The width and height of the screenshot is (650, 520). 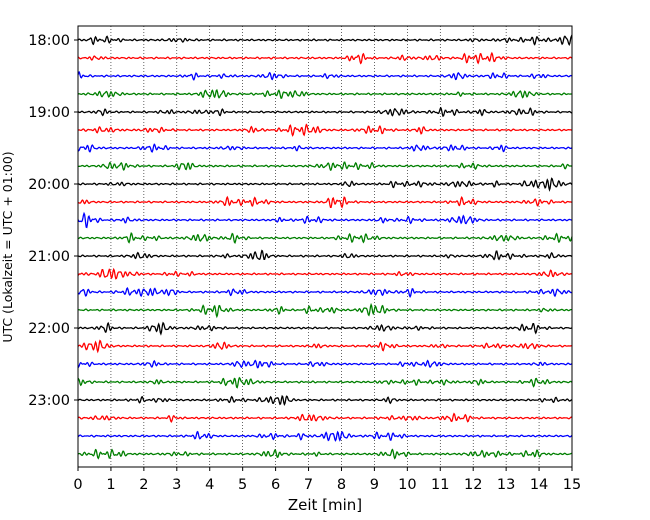 I want to click on x-tick-label-2: 2, so click(x=143, y=485).